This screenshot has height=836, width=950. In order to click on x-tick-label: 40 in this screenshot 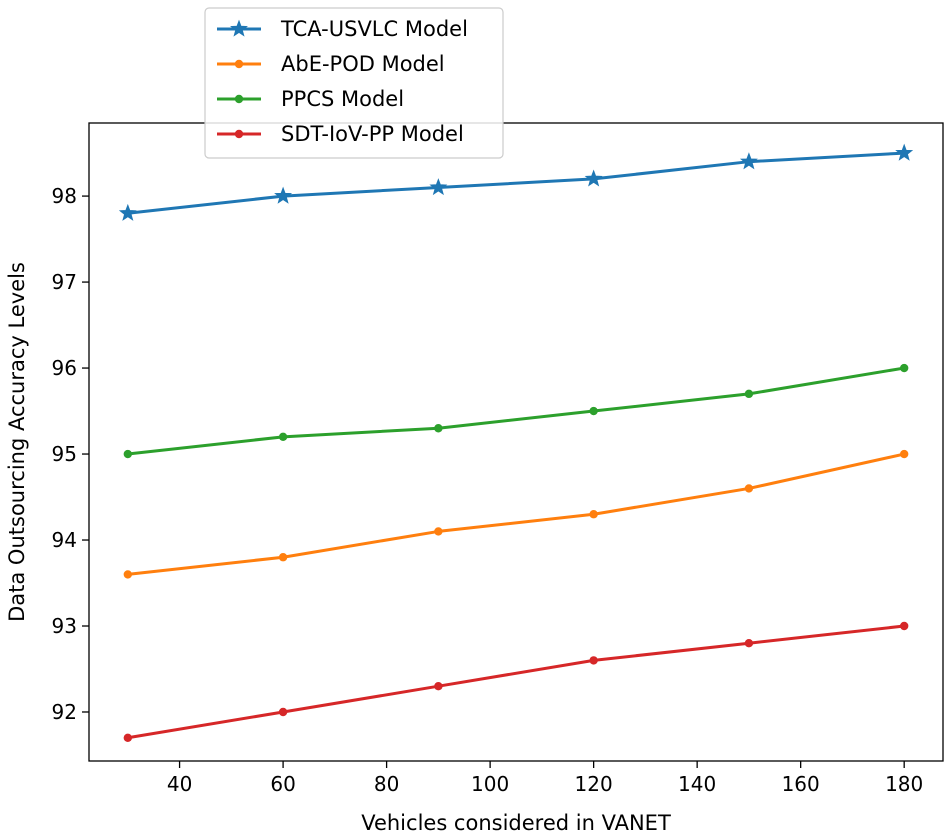, I will do `click(179, 784)`.